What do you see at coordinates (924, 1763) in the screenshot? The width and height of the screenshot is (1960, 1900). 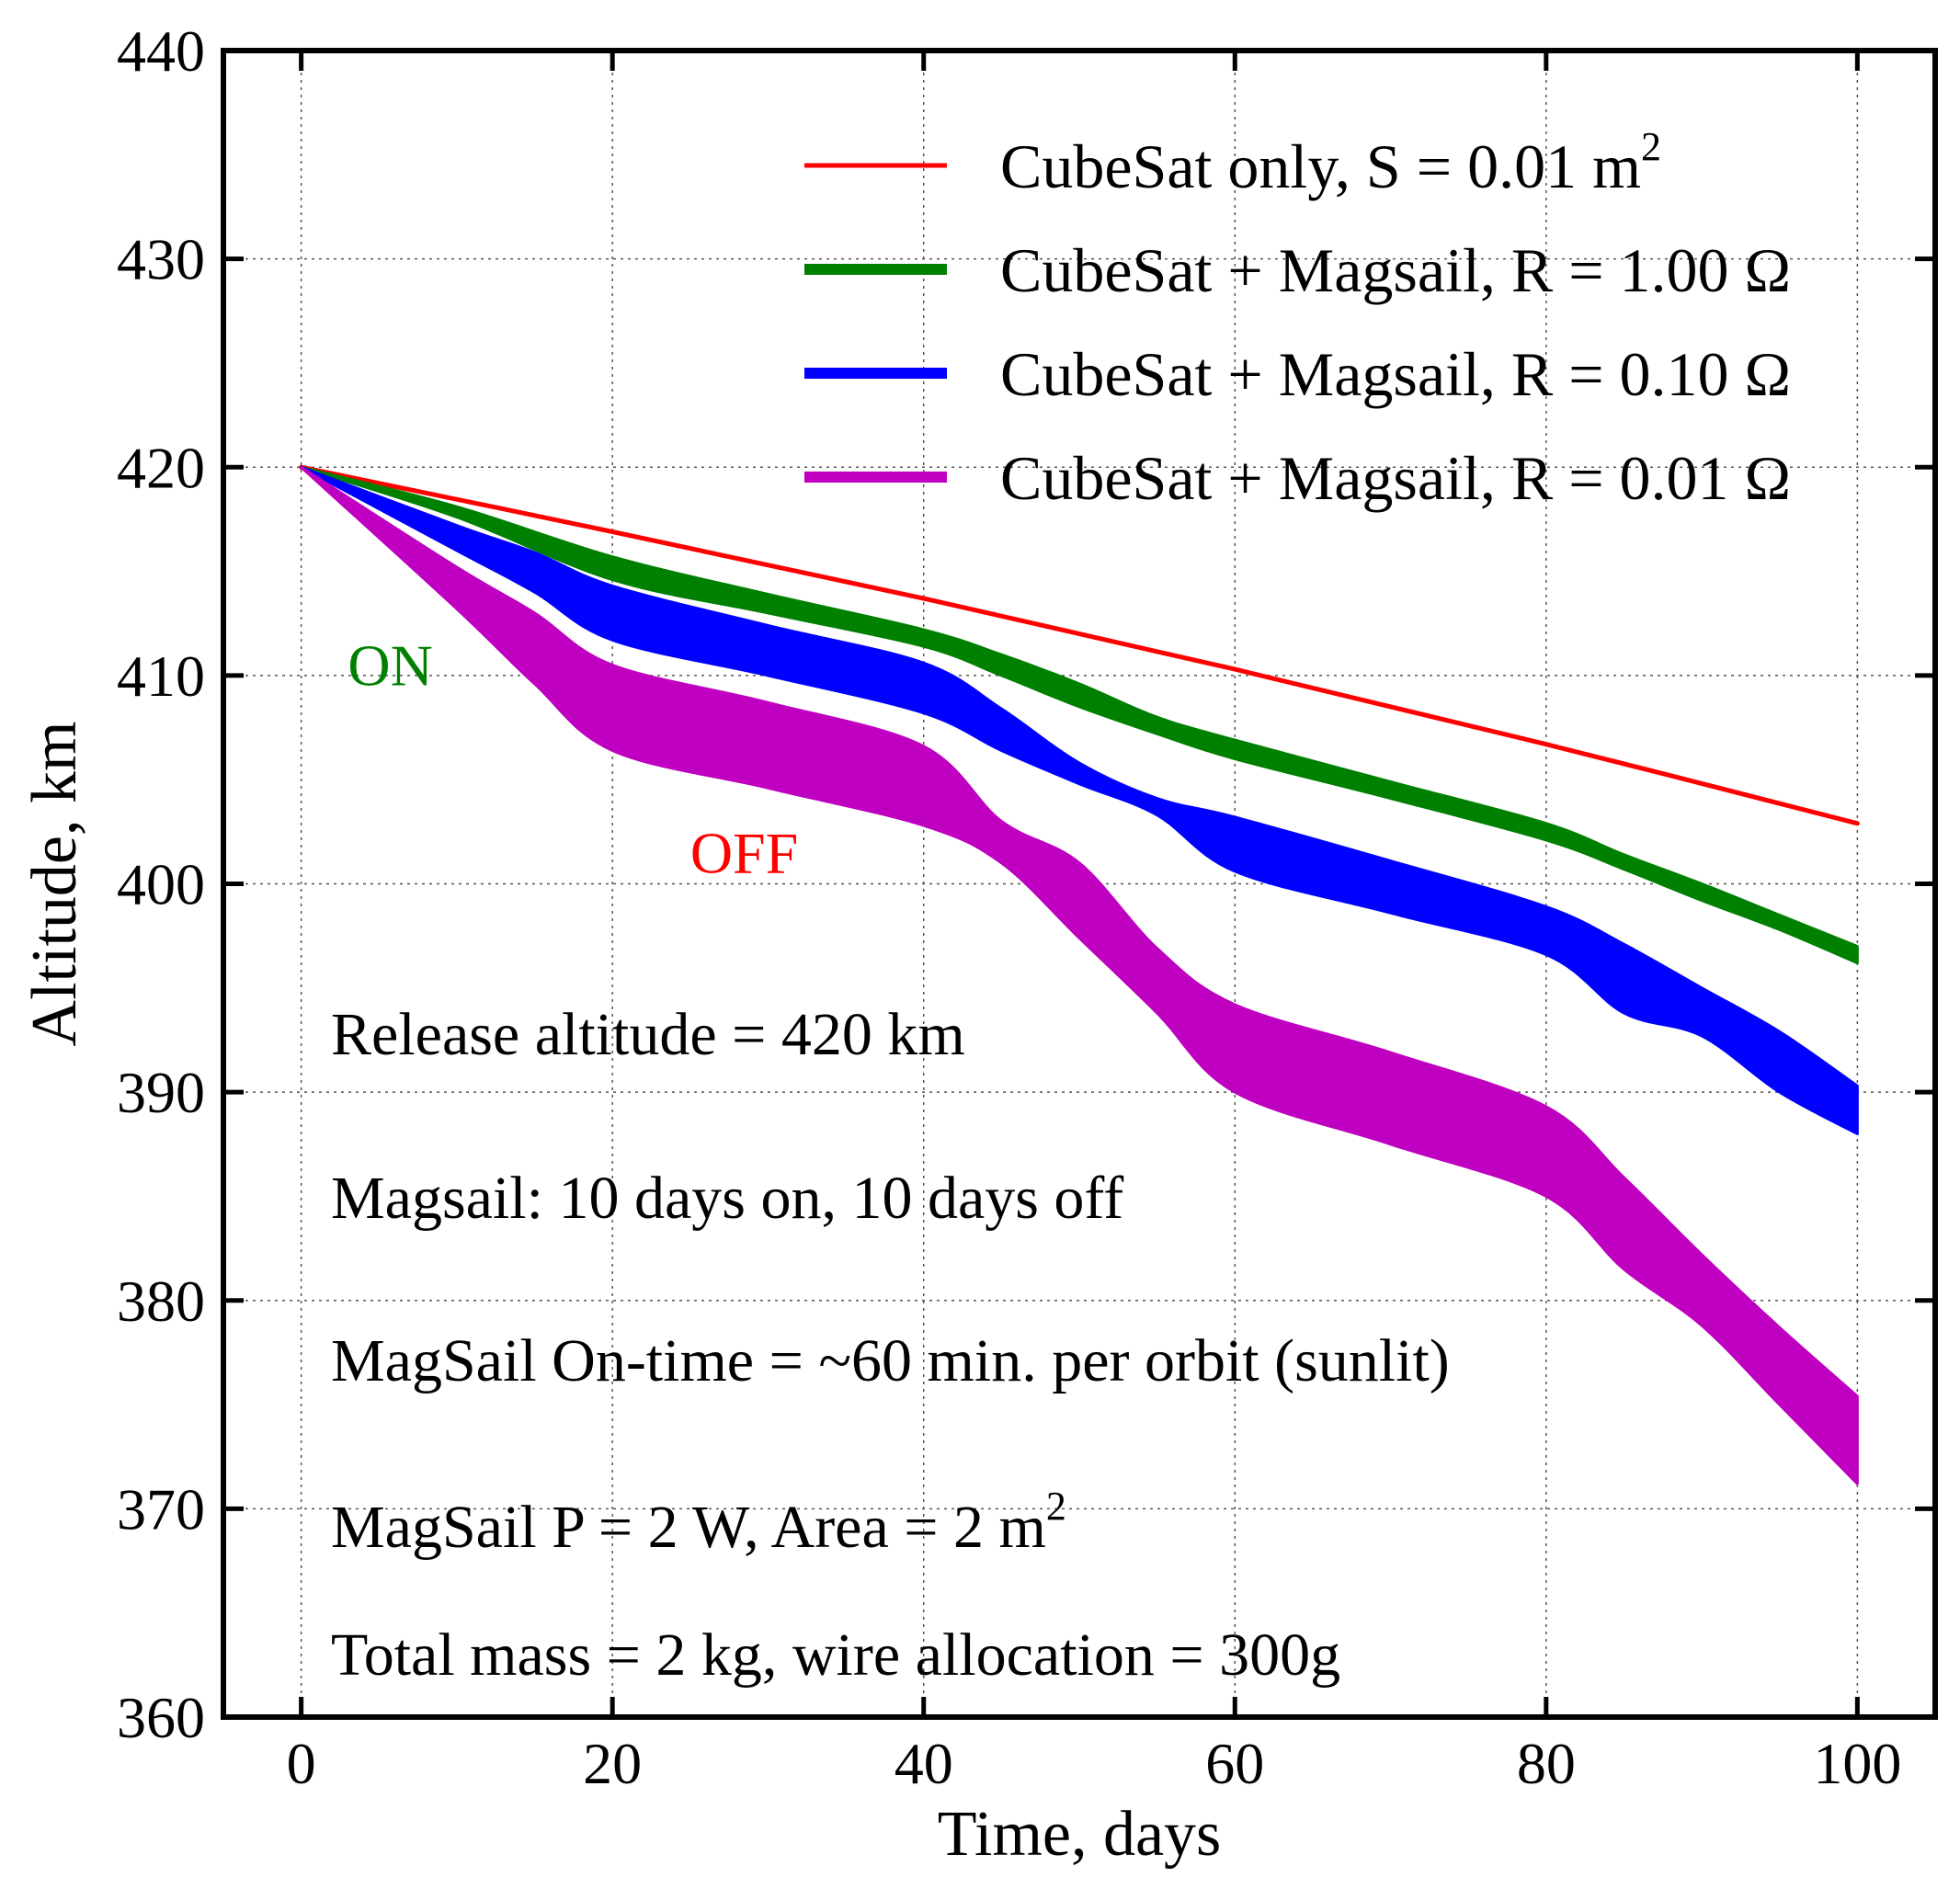 I see `x-tick-label: 40` at bounding box center [924, 1763].